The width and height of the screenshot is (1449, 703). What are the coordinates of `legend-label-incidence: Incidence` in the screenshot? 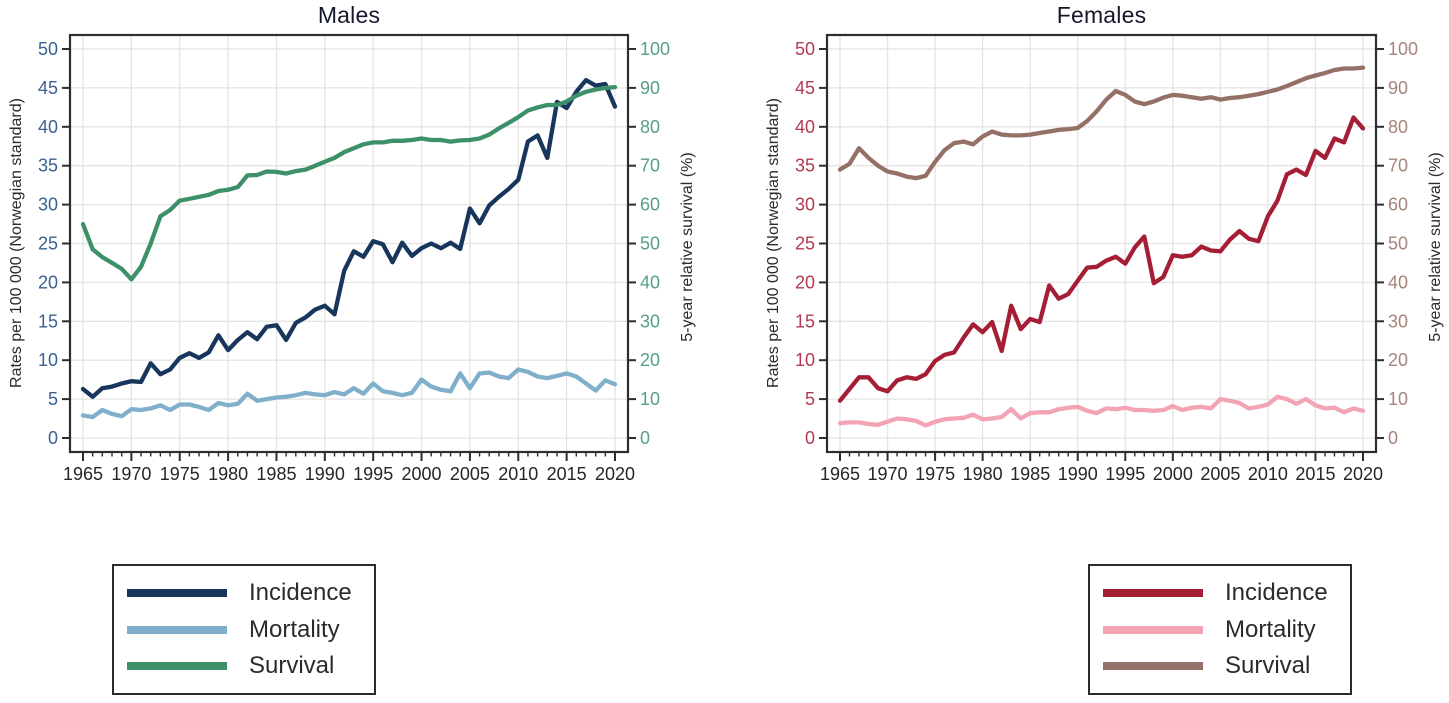 It's located at (300, 592).